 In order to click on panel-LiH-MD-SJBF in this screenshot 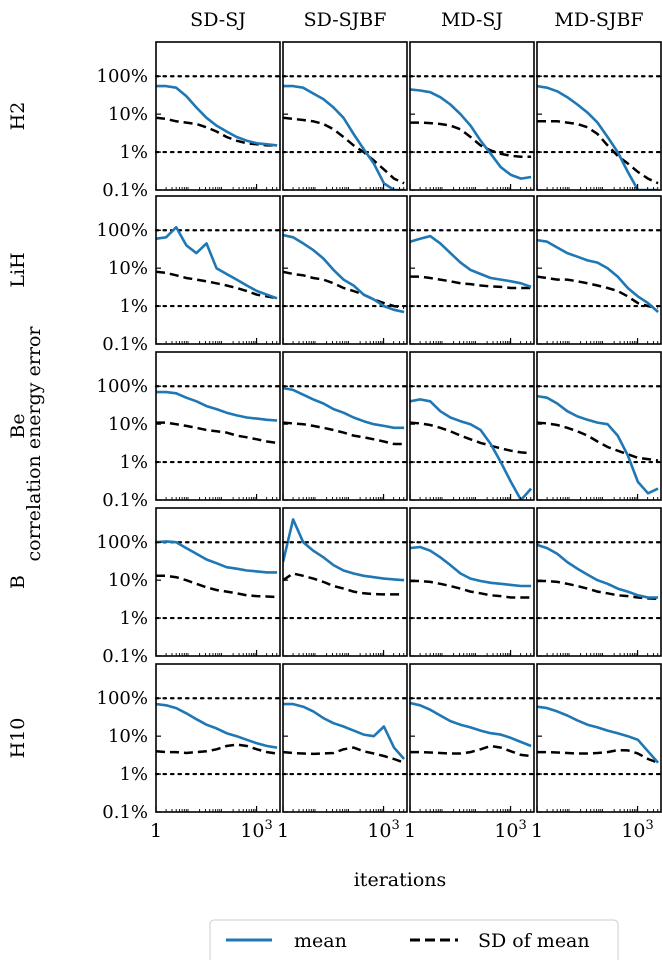, I will do `click(598, 270)`.